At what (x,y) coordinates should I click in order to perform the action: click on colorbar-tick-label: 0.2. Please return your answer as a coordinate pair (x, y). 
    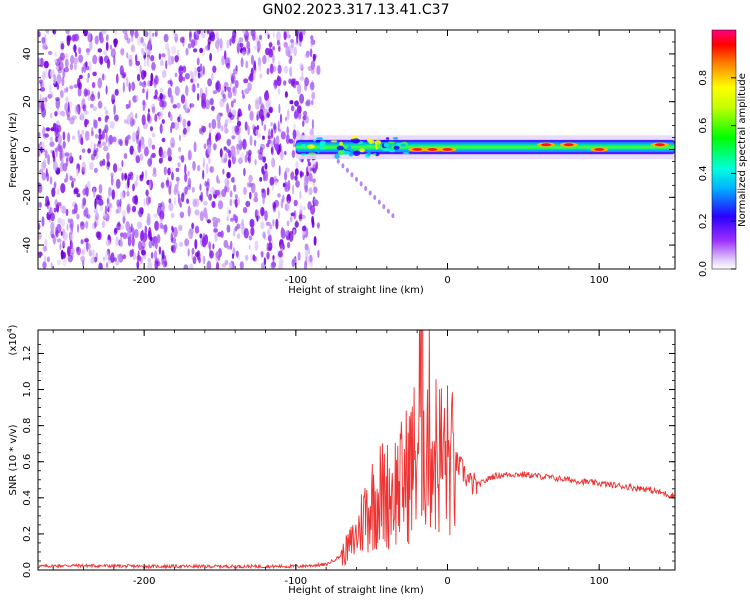
    Looking at the image, I should click on (703, 221).